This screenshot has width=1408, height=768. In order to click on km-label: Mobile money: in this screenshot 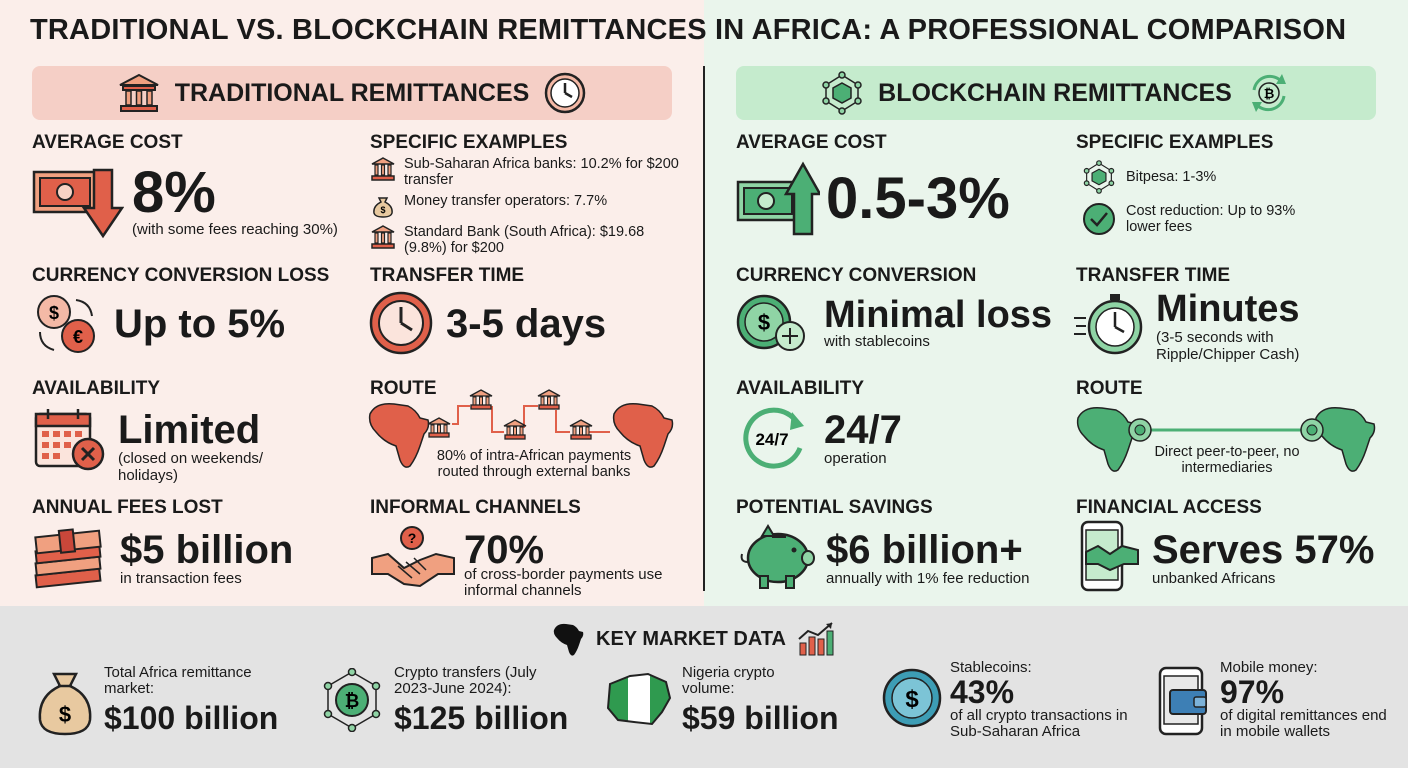, I will do `click(1269, 667)`.